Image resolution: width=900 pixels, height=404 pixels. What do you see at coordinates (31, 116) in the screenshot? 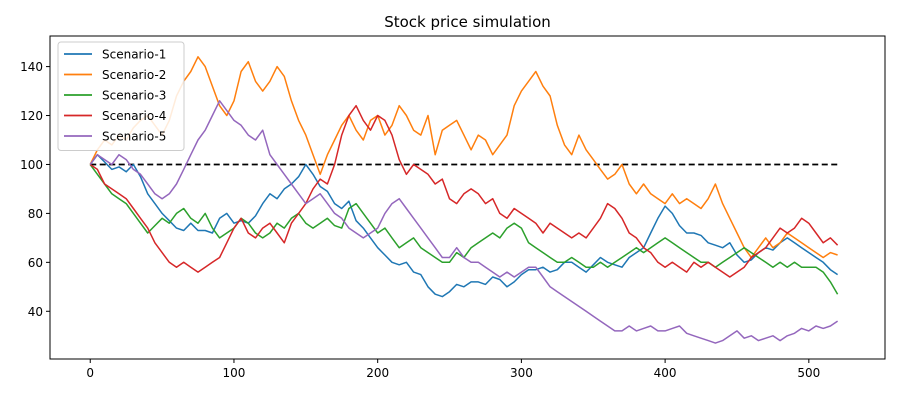
I see `y-tick-label: 120` at bounding box center [31, 116].